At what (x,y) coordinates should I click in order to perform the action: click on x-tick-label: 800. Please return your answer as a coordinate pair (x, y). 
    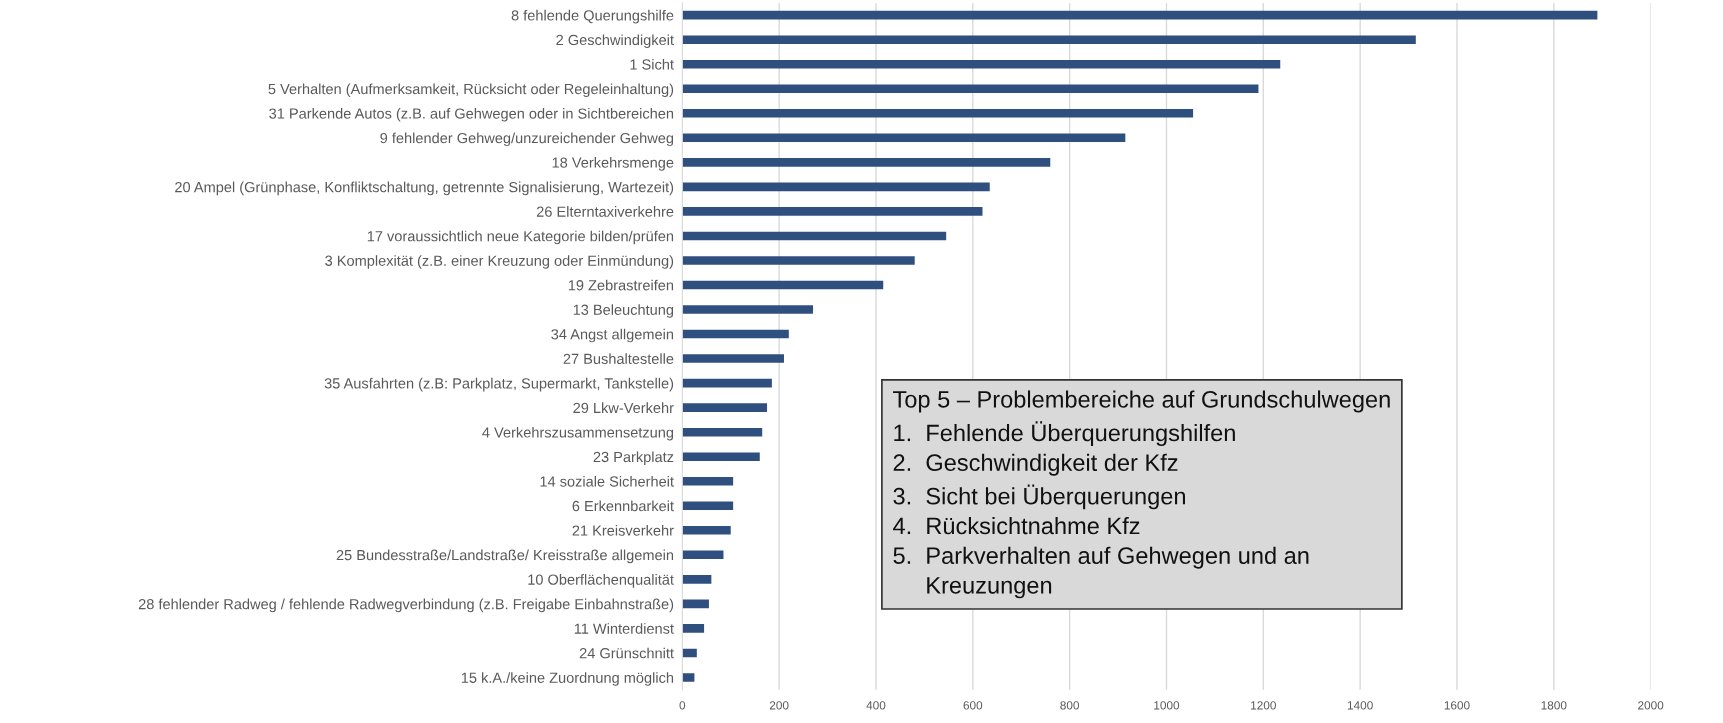
    Looking at the image, I should click on (1070, 705).